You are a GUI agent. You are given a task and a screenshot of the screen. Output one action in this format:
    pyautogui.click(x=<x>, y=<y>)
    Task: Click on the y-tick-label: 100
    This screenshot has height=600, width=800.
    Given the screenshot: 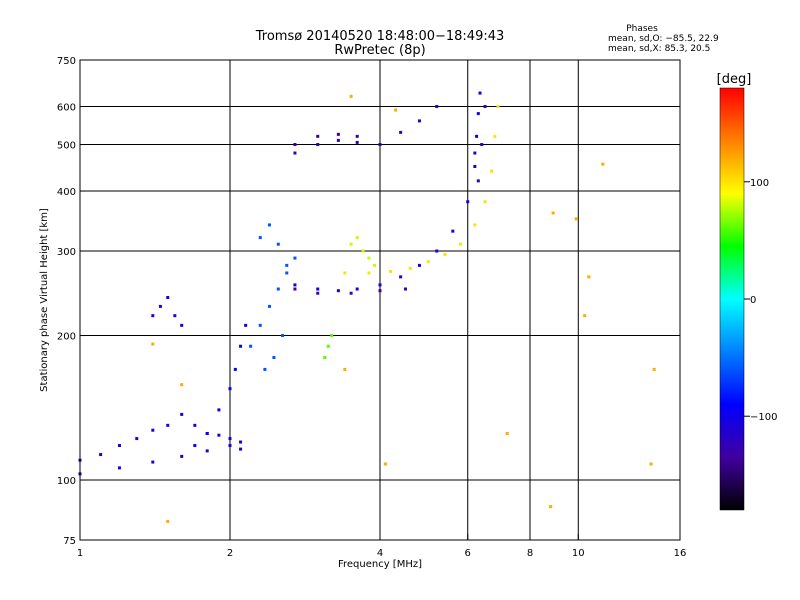 What is the action you would take?
    pyautogui.click(x=66, y=481)
    